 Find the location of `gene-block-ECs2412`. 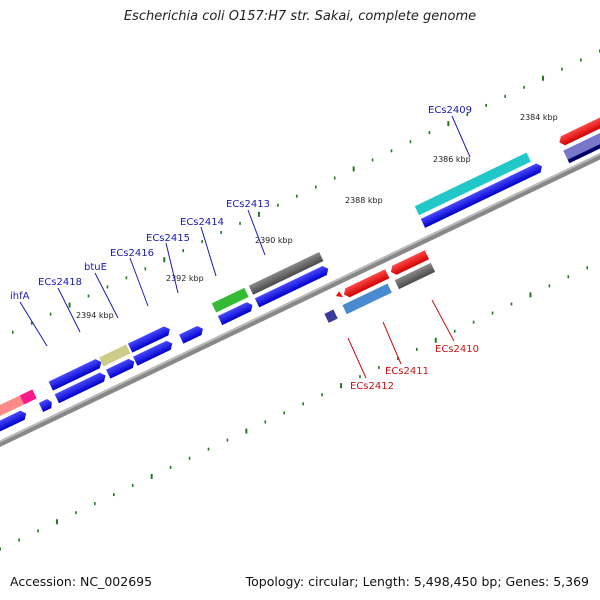

gene-block-ECs2412 is located at coordinates (331, 316).